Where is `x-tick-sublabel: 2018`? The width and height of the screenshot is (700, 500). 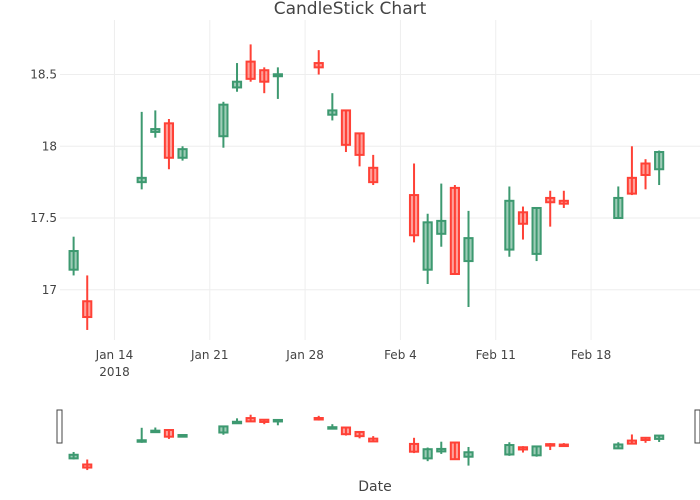
x-tick-sublabel: 2018 is located at coordinates (114, 372).